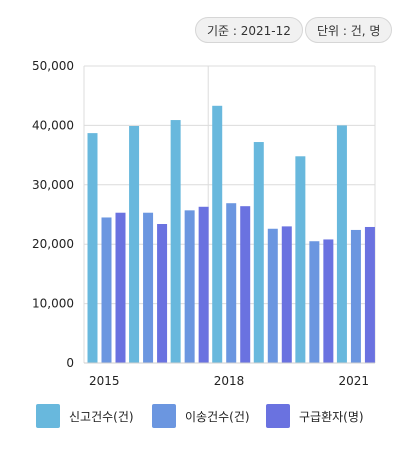  Describe the element at coordinates (48, 416) in the screenshot. I see `legend-swatch-reports` at that location.